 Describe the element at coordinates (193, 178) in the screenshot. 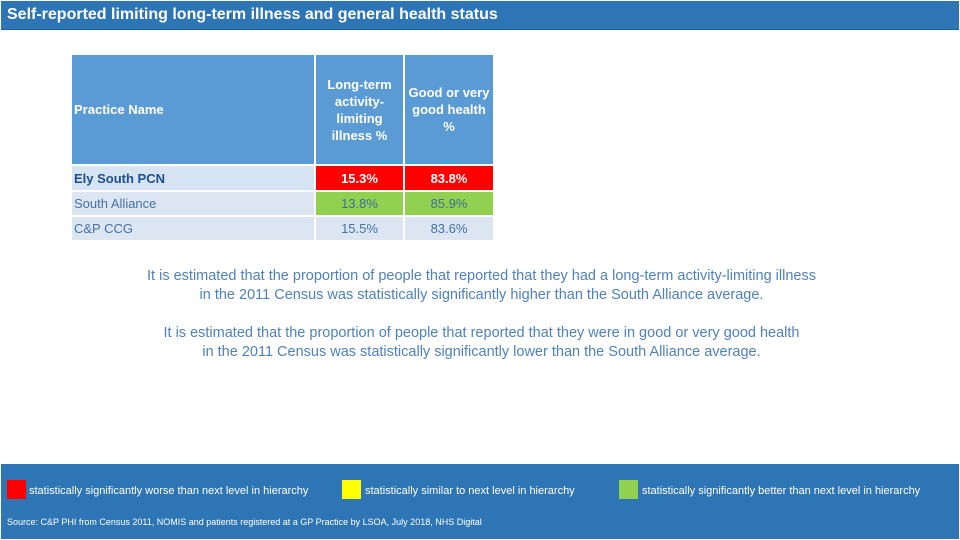

I see `row-practice-name: Ely South PCN` at that location.